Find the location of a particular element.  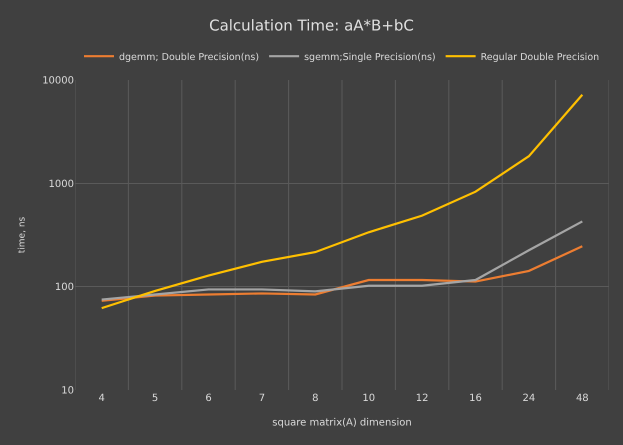

y-tick-label: 100 is located at coordinates (64, 288).